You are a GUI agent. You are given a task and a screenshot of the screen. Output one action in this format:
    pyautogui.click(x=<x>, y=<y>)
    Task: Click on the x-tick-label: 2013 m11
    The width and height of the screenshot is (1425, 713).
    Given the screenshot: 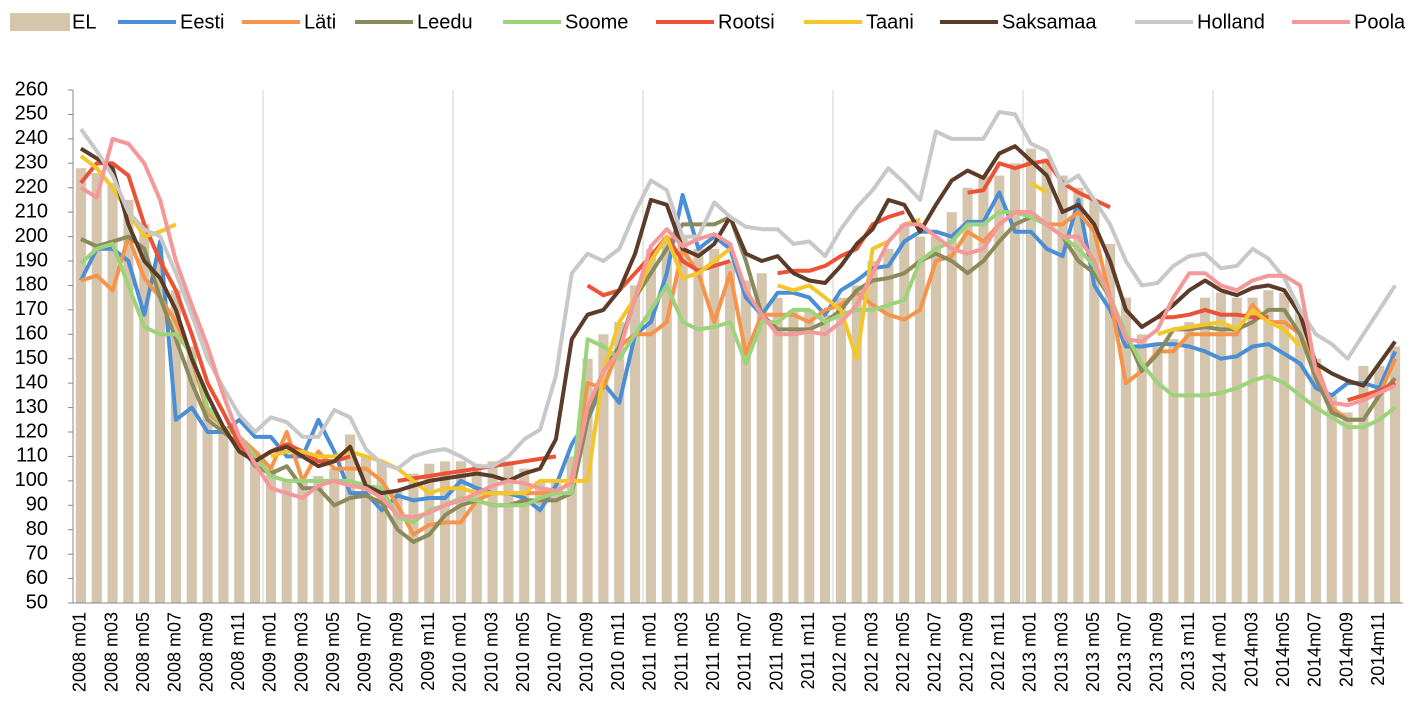 What is the action you would take?
    pyautogui.click(x=1188, y=651)
    